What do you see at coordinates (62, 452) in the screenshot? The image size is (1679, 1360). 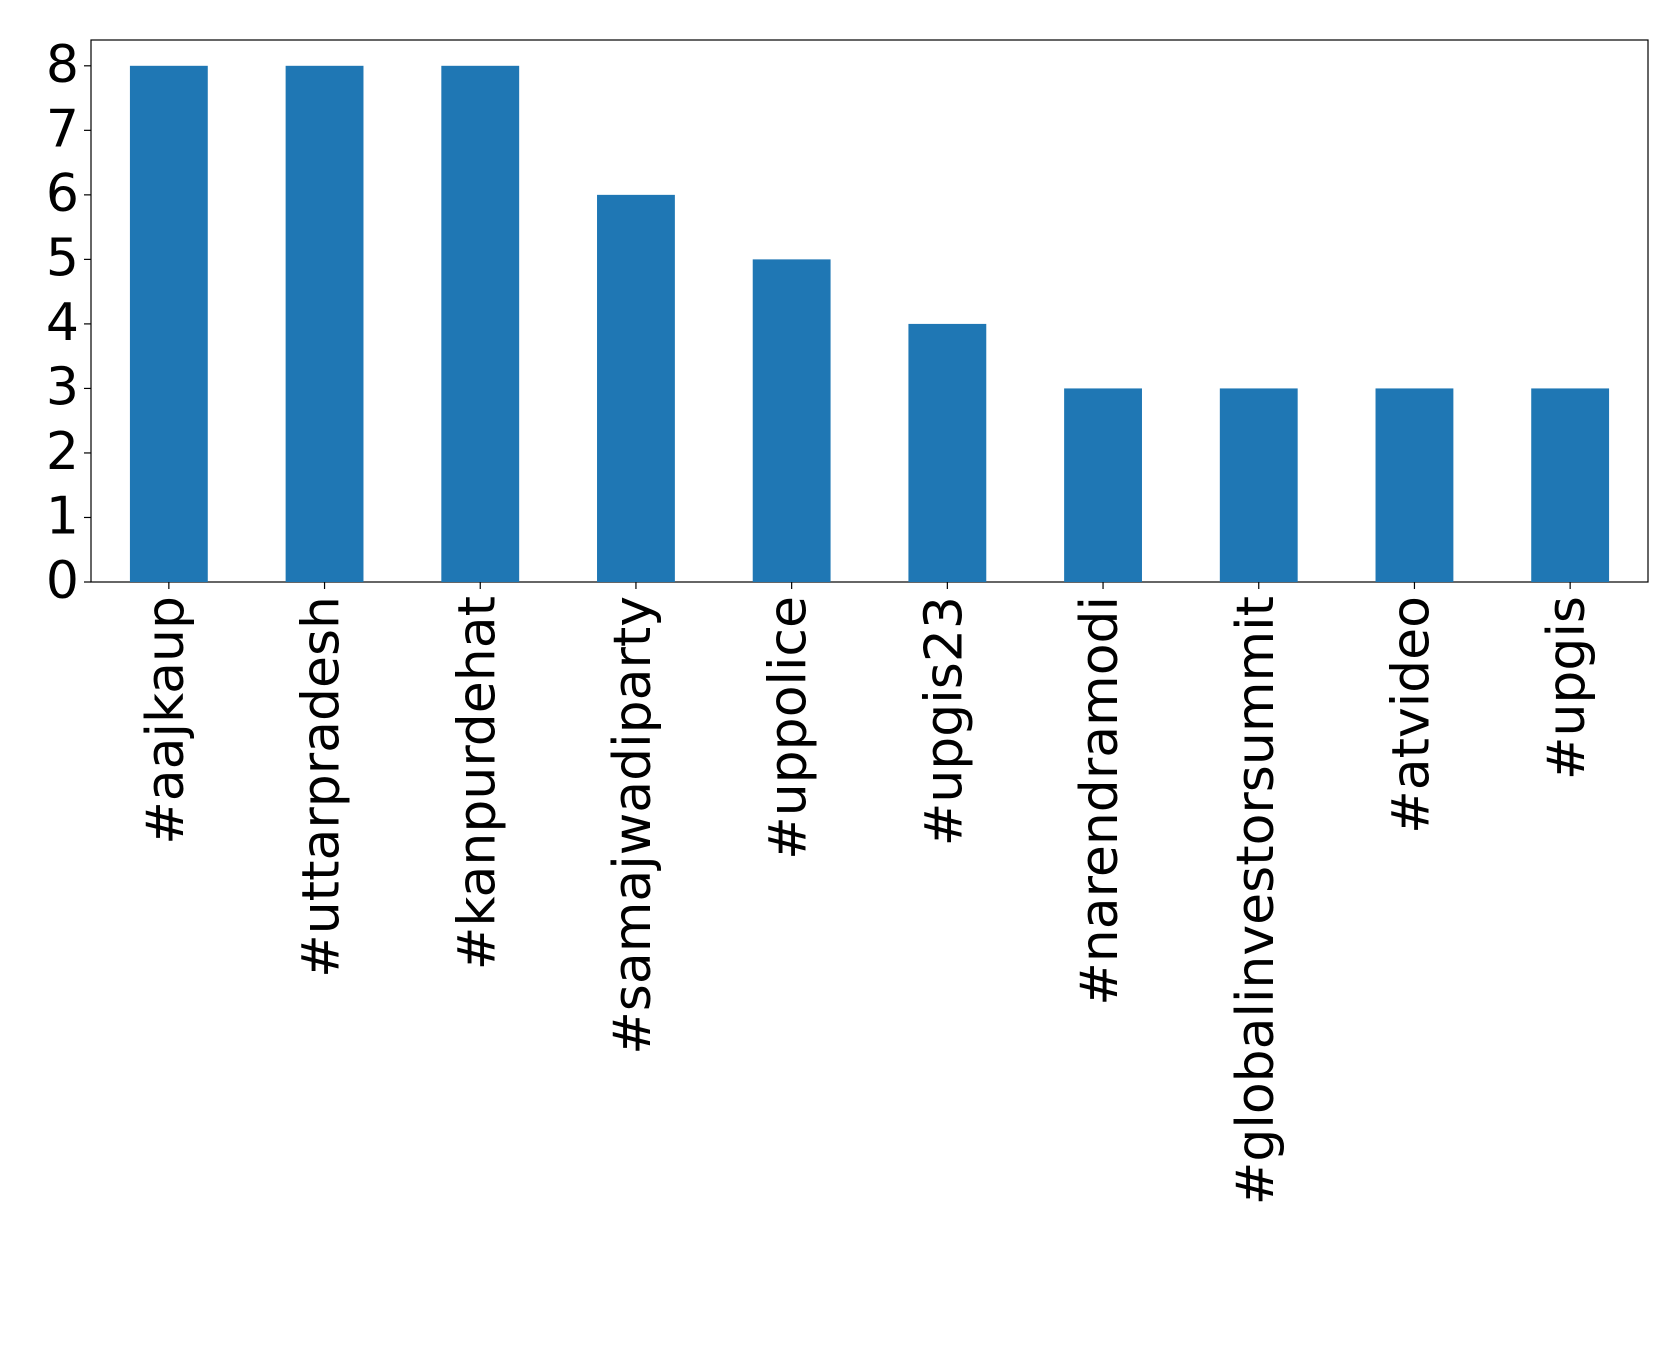 I see `y-tick-label: 2` at bounding box center [62, 452].